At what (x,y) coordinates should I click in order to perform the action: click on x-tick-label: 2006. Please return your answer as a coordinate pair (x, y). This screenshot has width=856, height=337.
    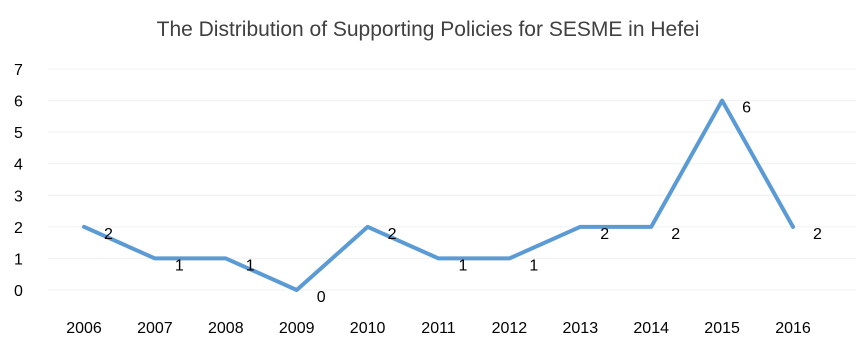
    Looking at the image, I should click on (84, 328).